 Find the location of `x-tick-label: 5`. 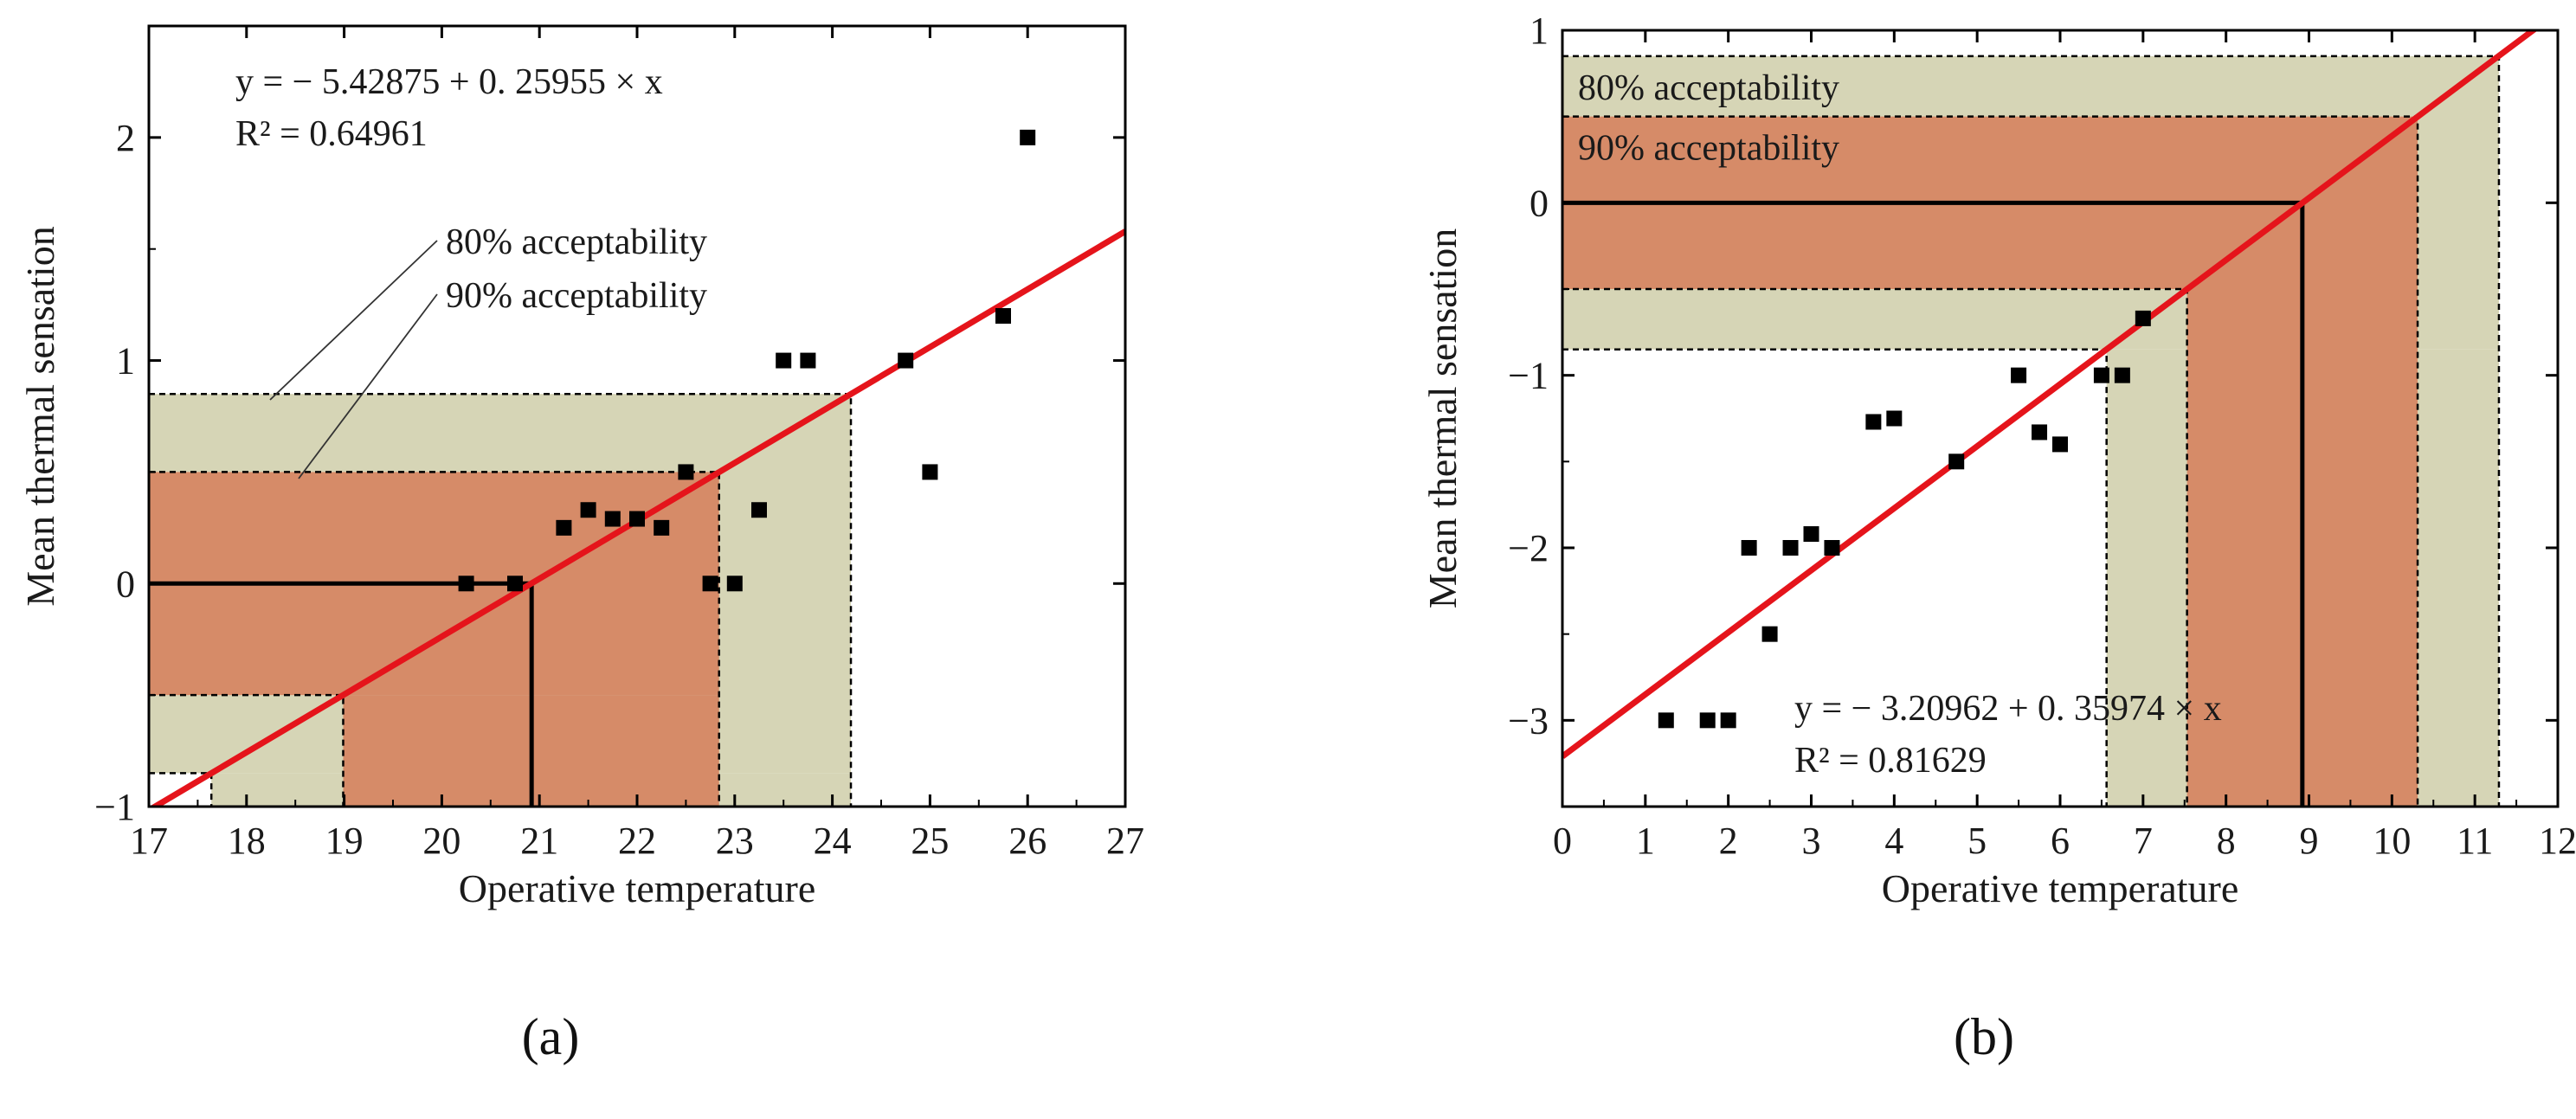

x-tick-label: 5 is located at coordinates (1977, 841).